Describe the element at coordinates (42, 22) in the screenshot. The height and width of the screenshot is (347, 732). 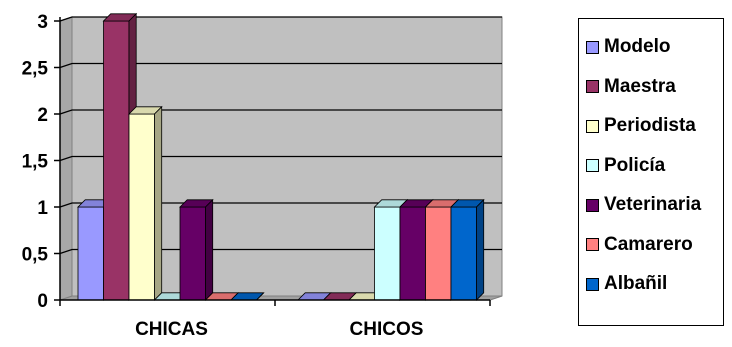
I see `y-tick-label: 3` at that location.